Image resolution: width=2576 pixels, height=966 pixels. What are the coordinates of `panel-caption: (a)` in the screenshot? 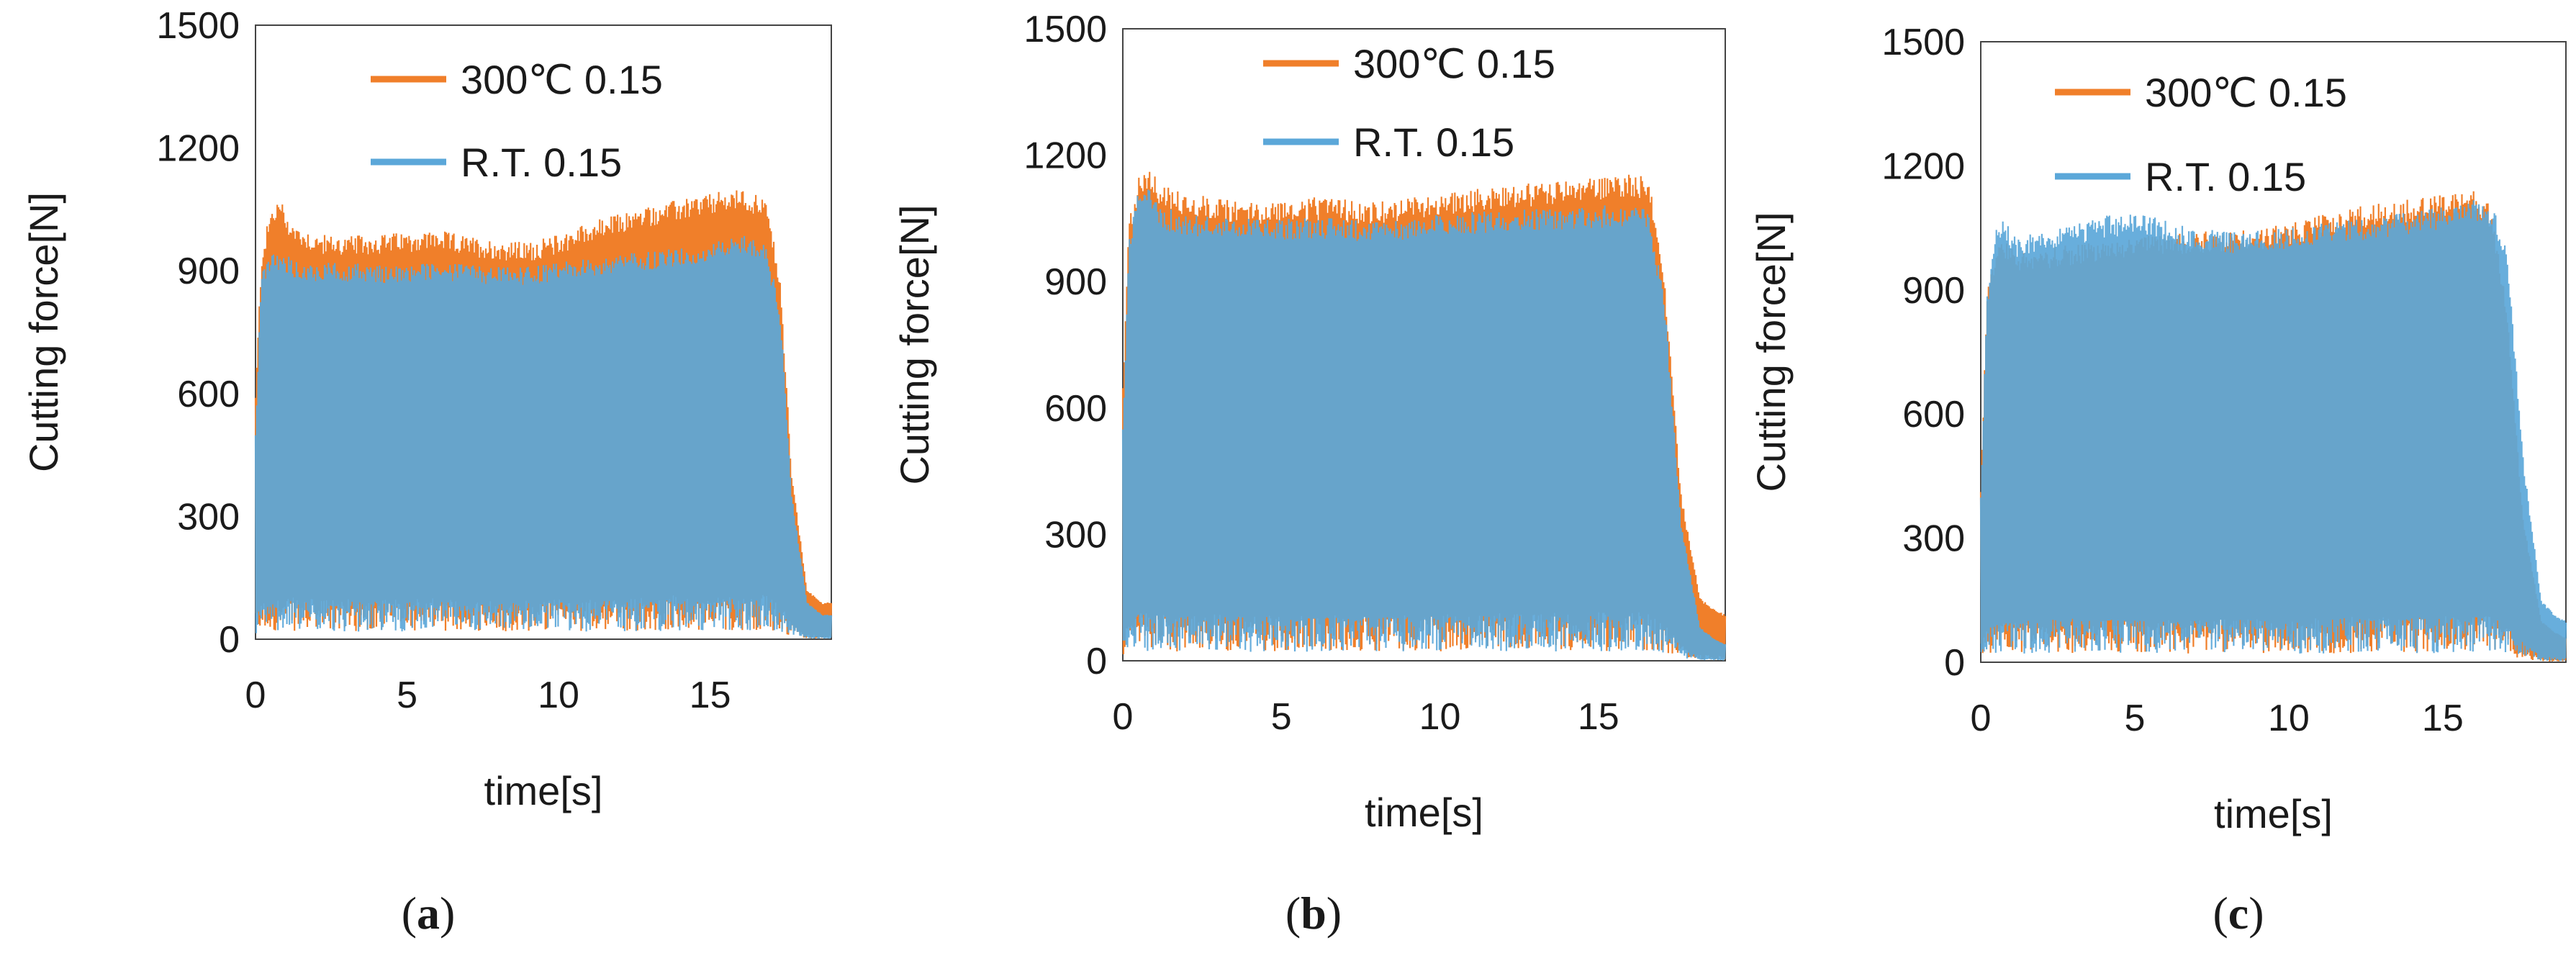 It's located at (429, 913).